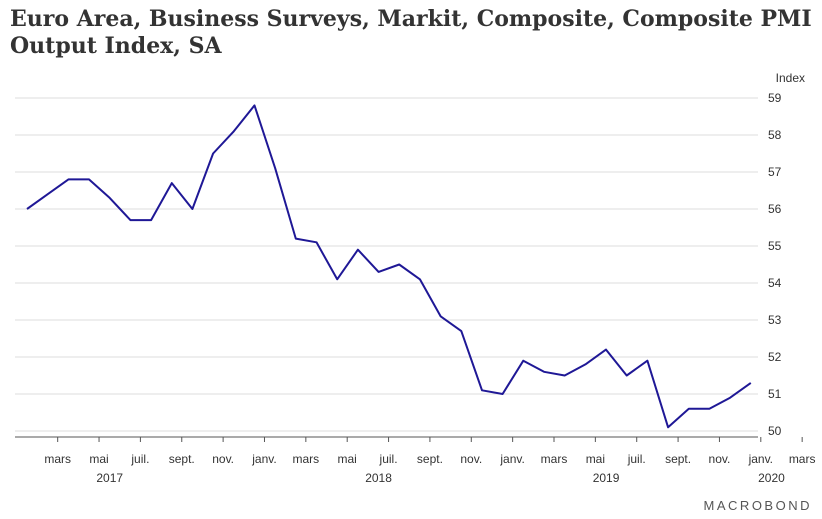  Describe the element at coordinates (775, 98) in the screenshot. I see `y-tick-label: 59` at that location.